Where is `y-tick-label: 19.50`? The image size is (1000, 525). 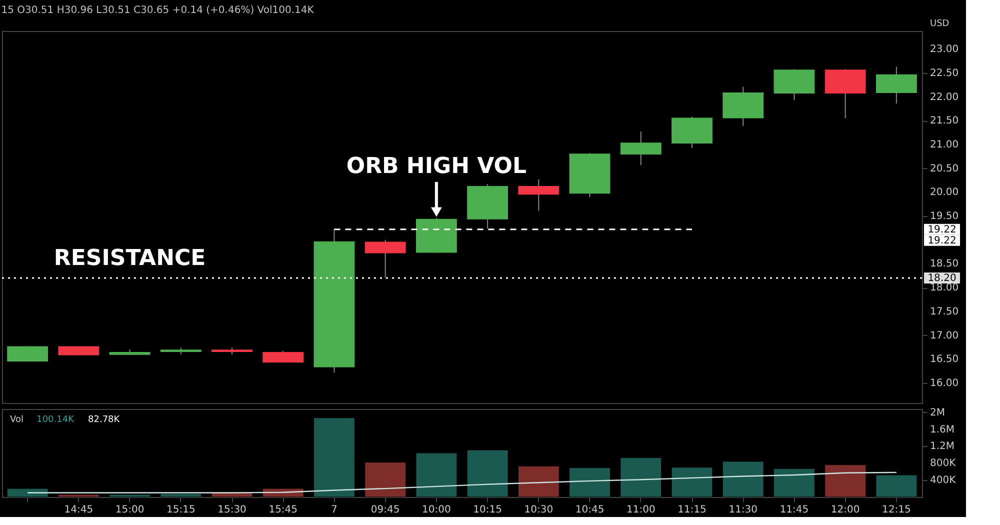
y-tick-label: 19.50 is located at coordinates (944, 216).